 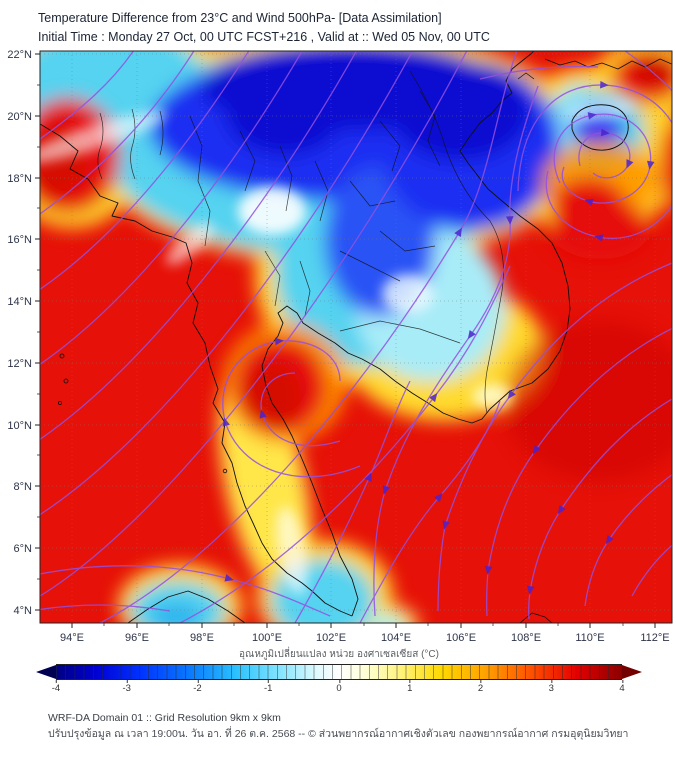 I want to click on colorbar-tick: -2, so click(x=197, y=686).